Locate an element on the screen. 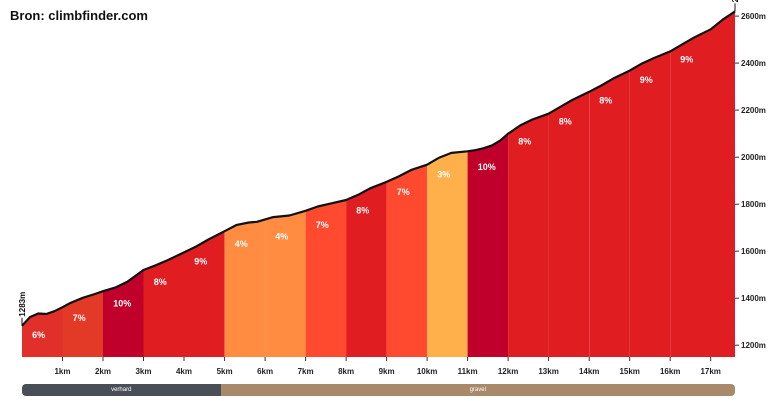  x-tick-label-5: 5km is located at coordinates (225, 371).